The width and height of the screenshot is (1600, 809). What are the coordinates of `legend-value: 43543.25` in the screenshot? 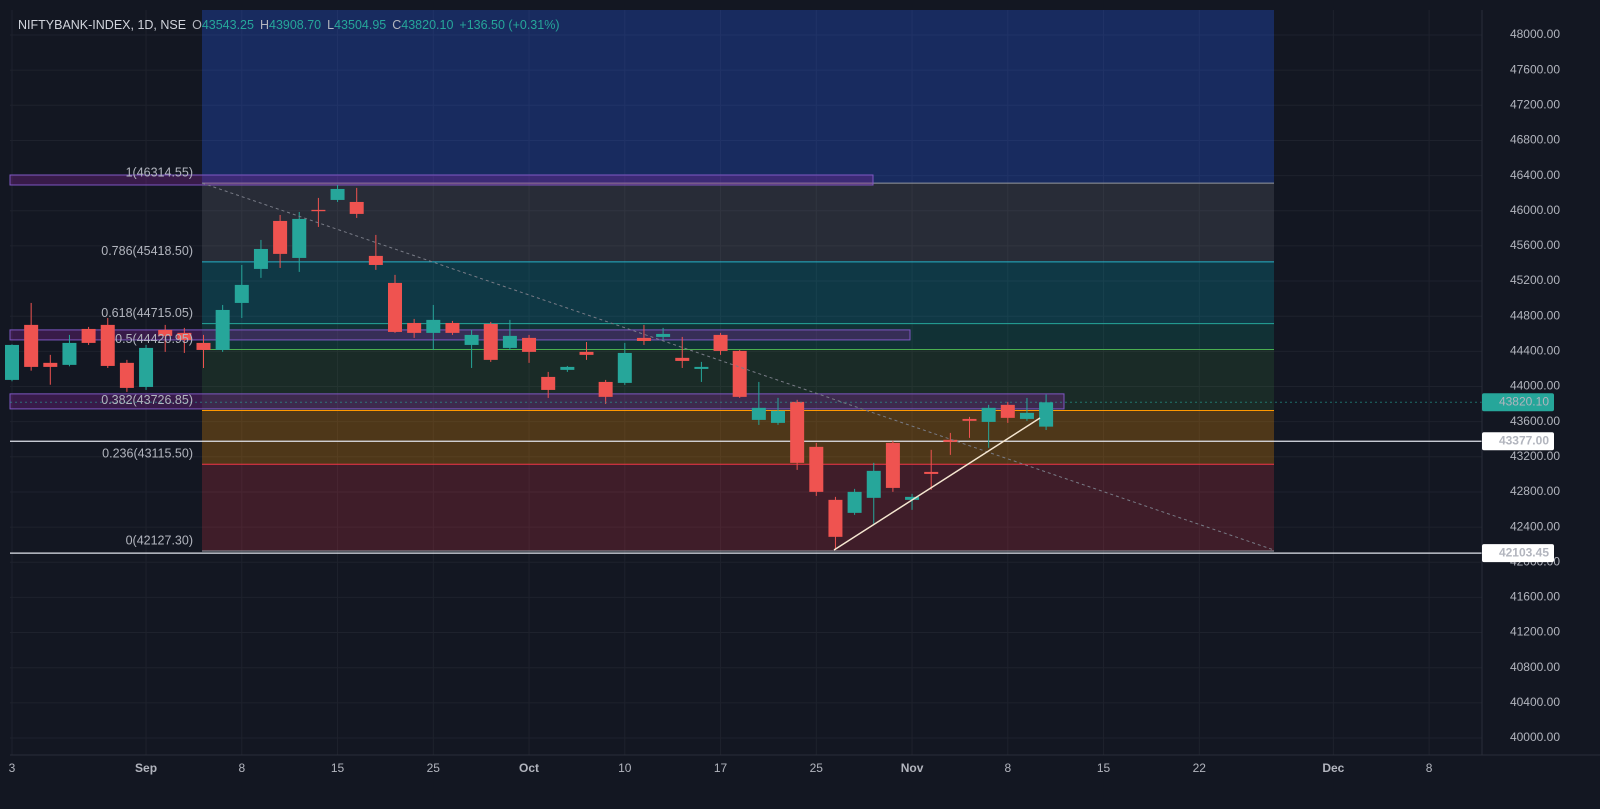 It's located at (227, 25).